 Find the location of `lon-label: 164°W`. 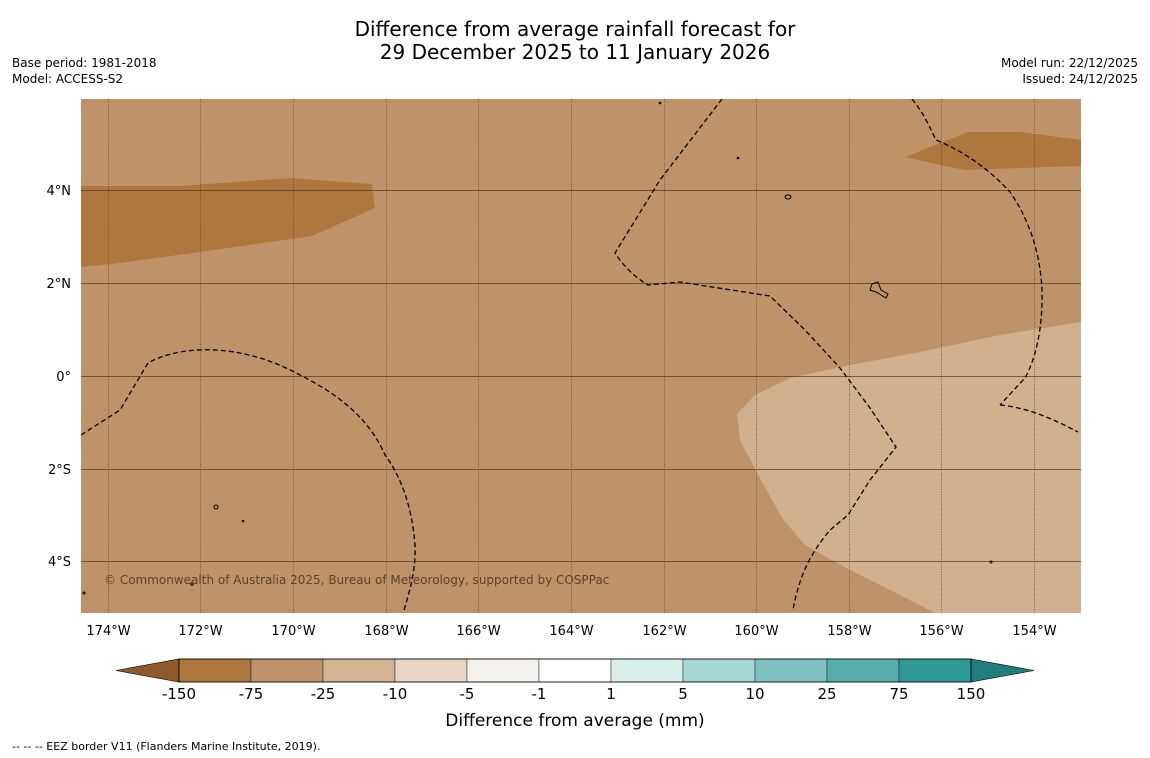

lon-label: 164°W is located at coordinates (571, 631).